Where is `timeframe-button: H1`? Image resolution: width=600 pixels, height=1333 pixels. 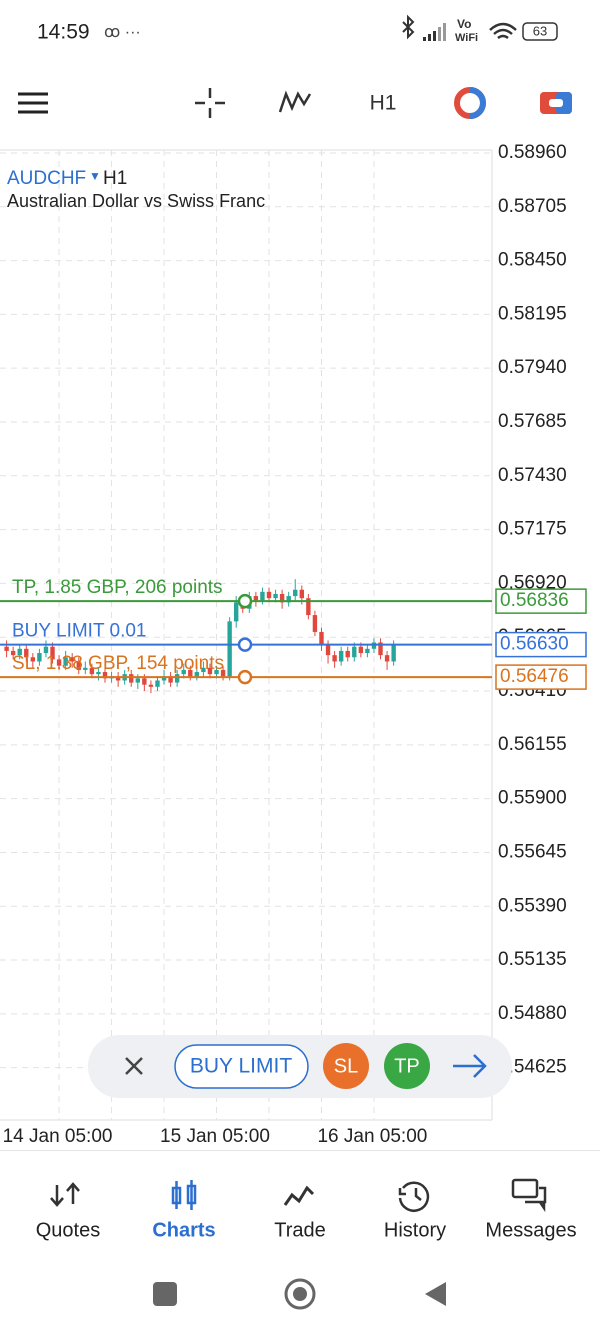 timeframe-button: H1 is located at coordinates (383, 103).